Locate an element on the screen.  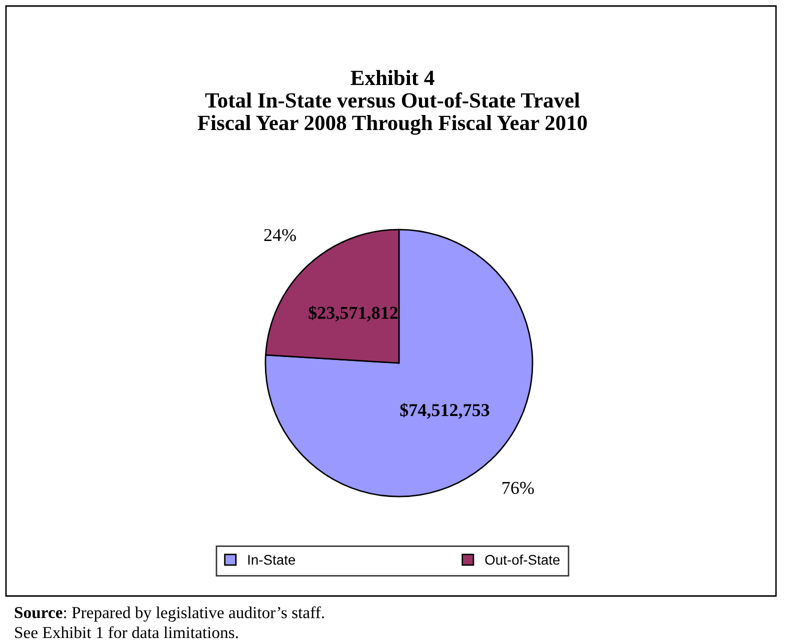
data-label: $23,571,812 is located at coordinates (353, 314).